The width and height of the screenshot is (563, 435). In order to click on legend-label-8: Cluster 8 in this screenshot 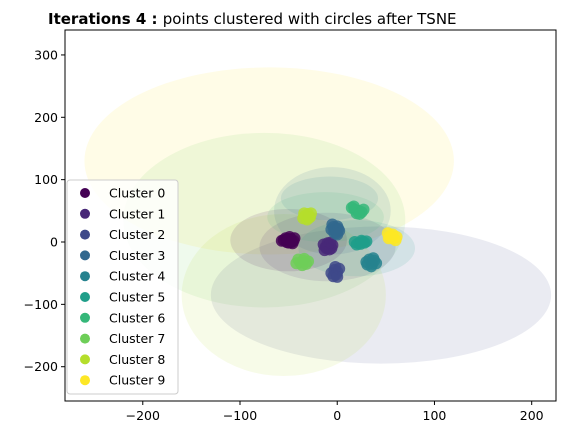, I will do `click(137, 359)`.